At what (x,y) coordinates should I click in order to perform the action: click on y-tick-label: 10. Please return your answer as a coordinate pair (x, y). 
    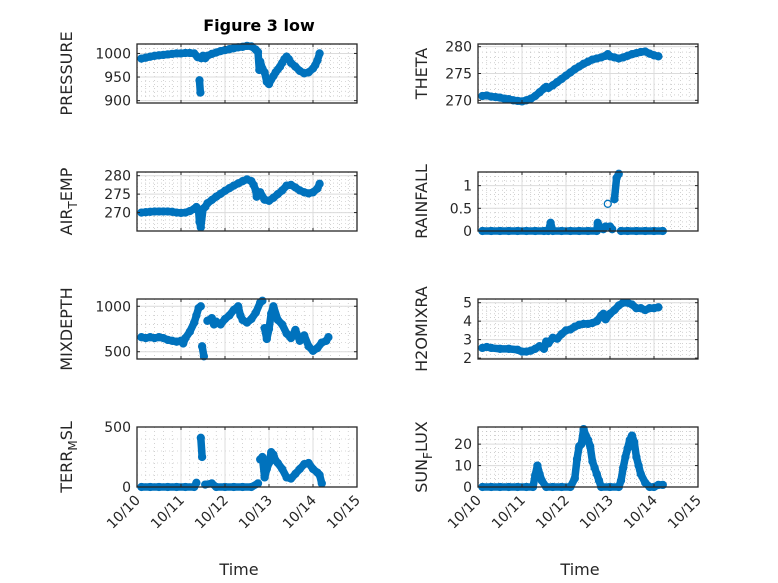
    Looking at the image, I should click on (463, 467).